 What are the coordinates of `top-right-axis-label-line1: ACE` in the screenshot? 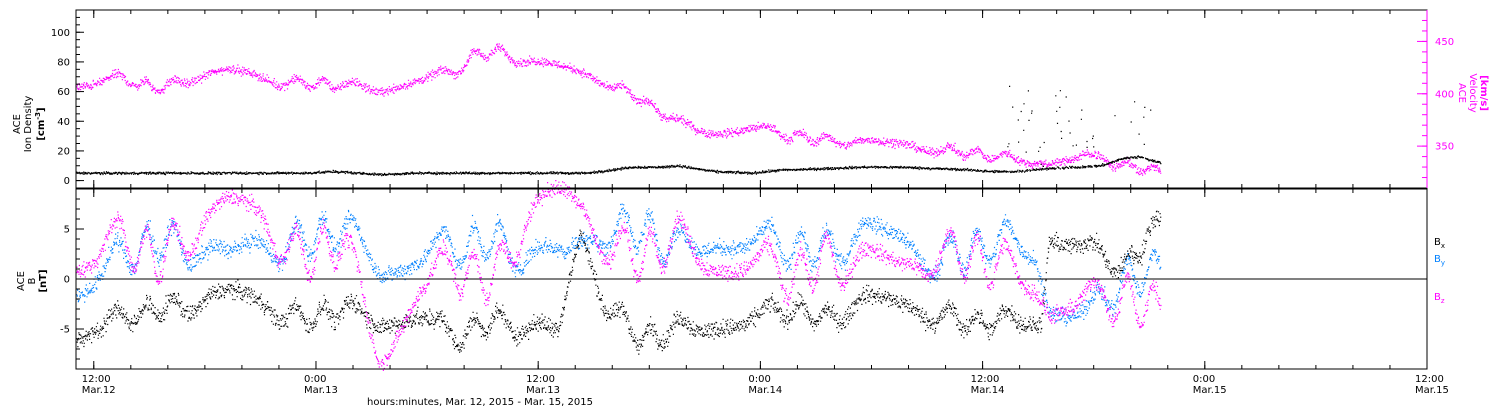 It's located at (1461, 93).